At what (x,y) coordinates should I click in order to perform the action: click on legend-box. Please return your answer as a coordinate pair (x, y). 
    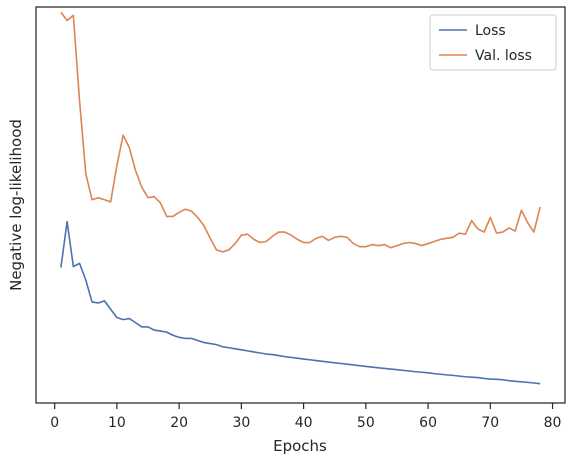
    Looking at the image, I should click on (493, 42).